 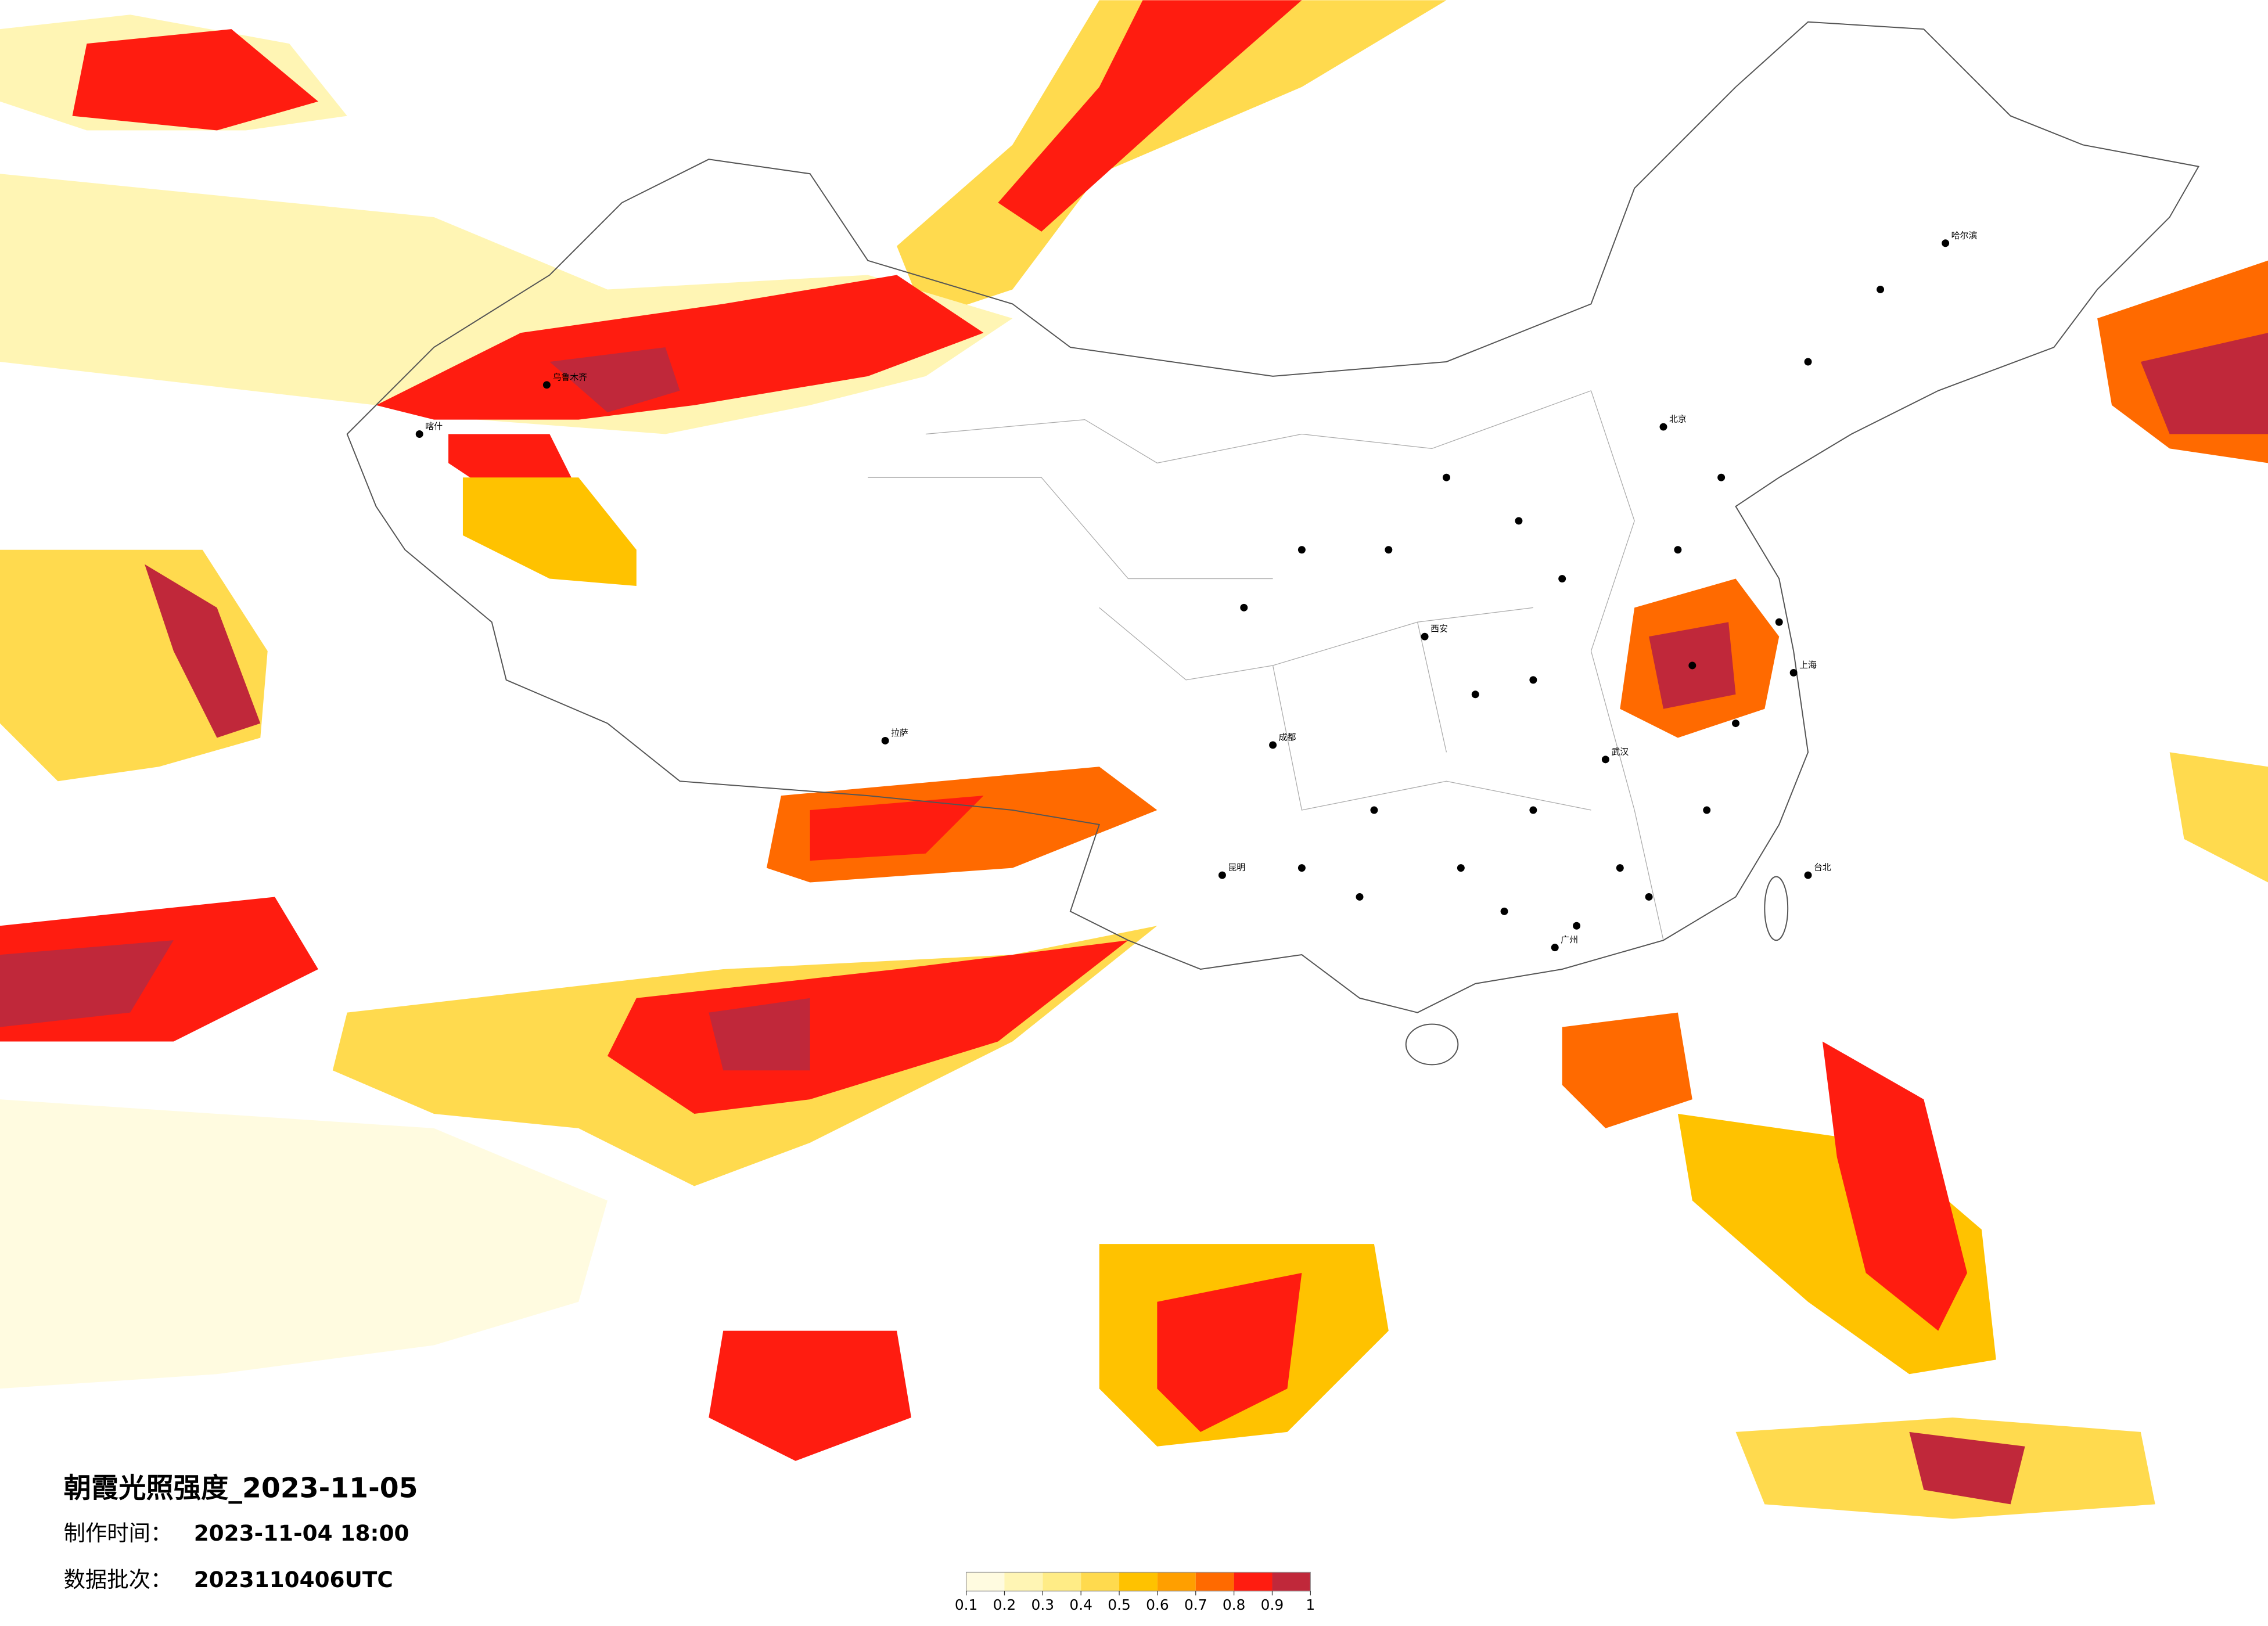 I want to click on info-value: 2023-11-04 18:00, so click(x=301, y=1533).